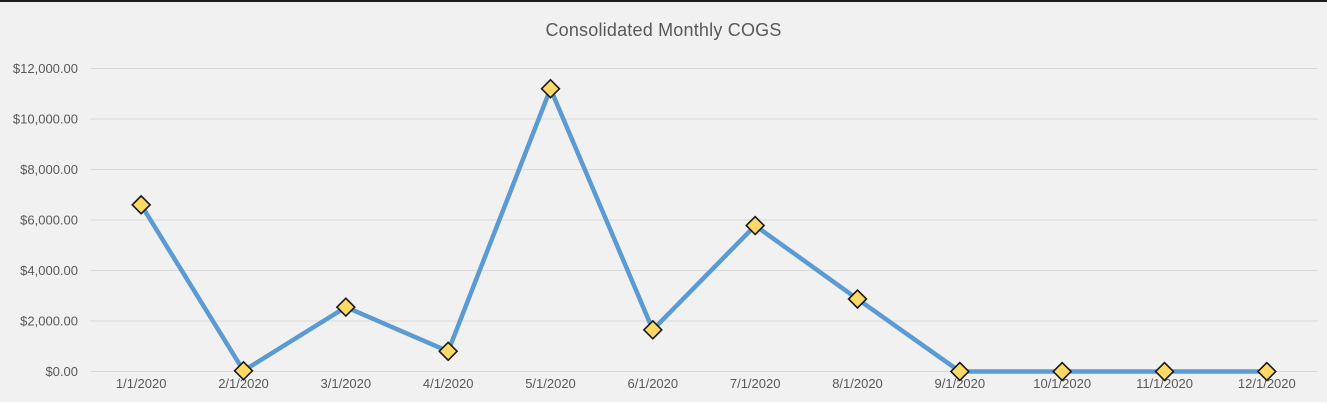 The image size is (1327, 404). Describe the element at coordinates (61, 371) in the screenshot. I see `y-axis-tick-label: $0.00` at that location.